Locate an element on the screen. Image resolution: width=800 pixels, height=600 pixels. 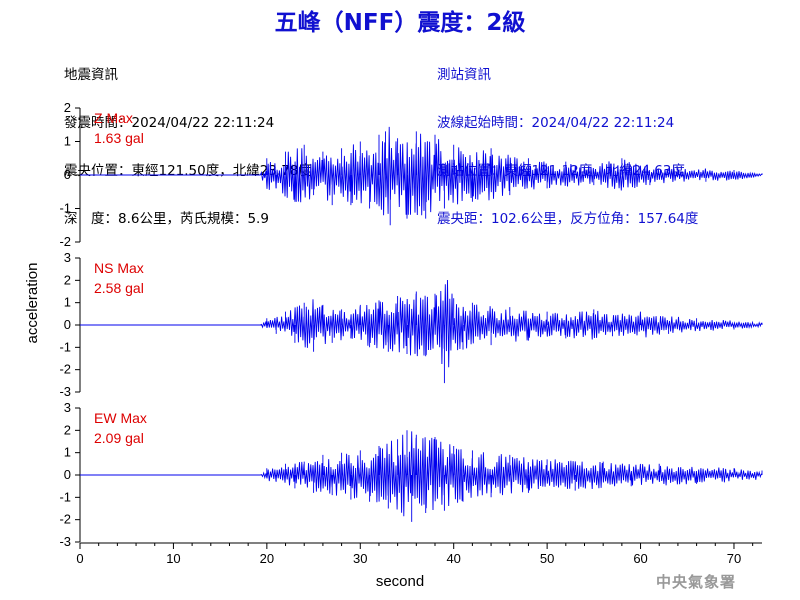
x-tick-label: 10 is located at coordinates (173, 558).